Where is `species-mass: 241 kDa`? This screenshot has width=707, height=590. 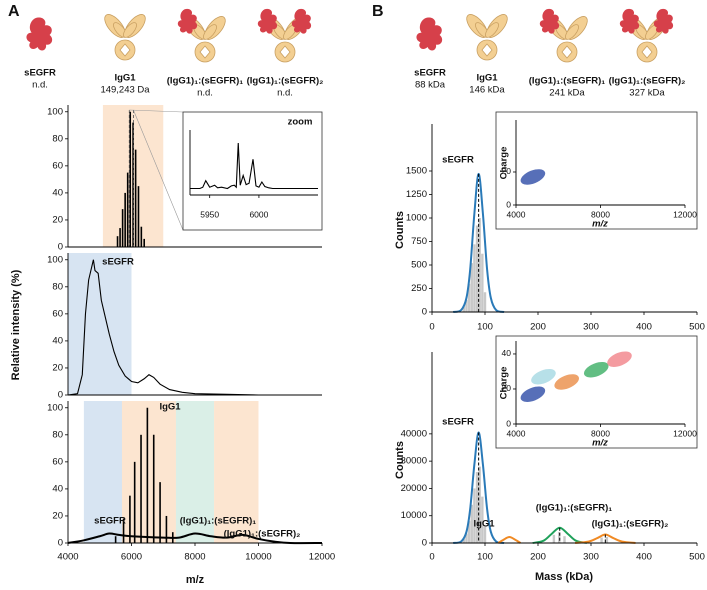 species-mass: 241 kDa is located at coordinates (567, 93).